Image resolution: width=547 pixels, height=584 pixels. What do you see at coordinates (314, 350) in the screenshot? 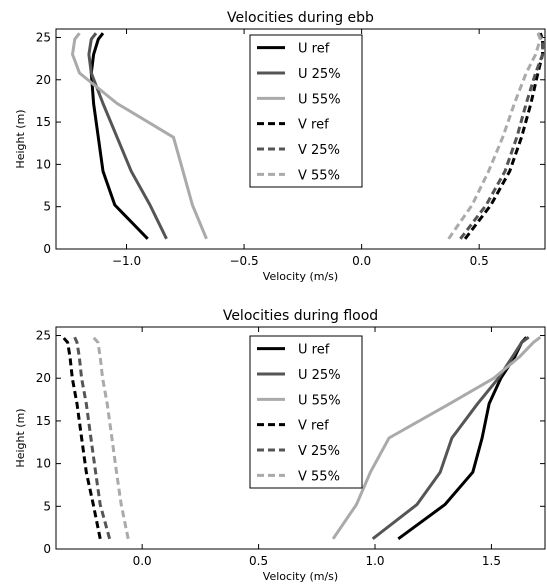
I see `chart-1-legend-label-u-ref: U ref` at bounding box center [314, 350].